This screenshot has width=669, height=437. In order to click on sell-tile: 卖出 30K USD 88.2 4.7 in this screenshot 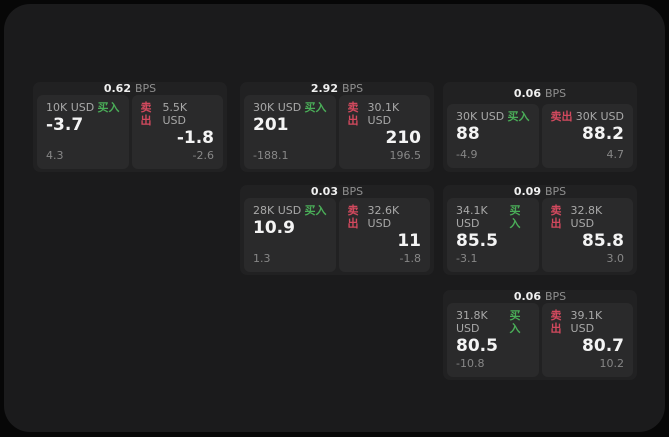, I will do `click(587, 136)`.